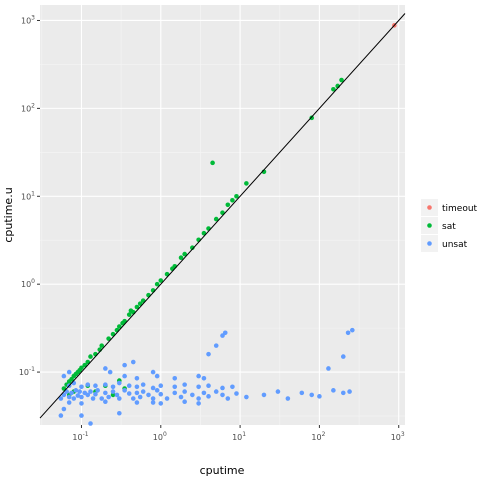  I want to click on x-axis-ticks: 10⁻¹ 10⁰ 10¹ 10² 10³, so click(238, 433).